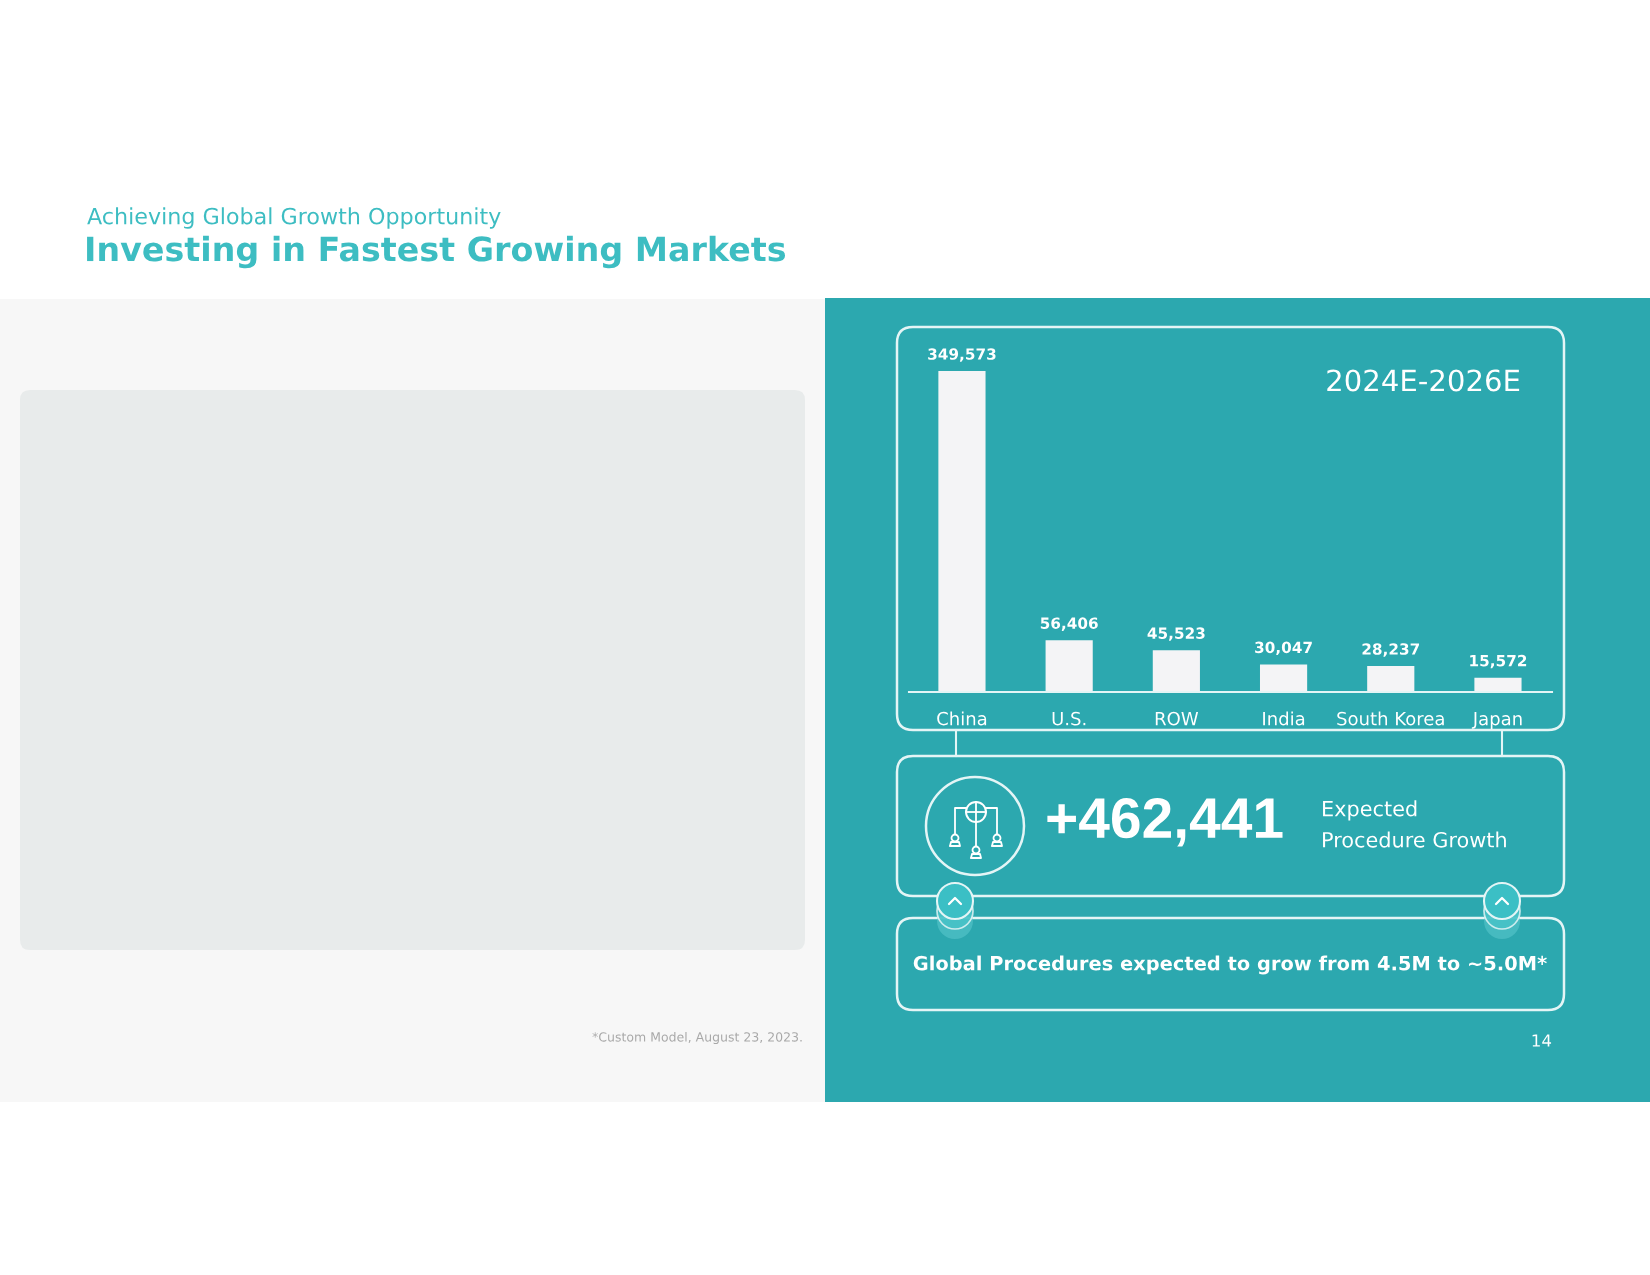 This screenshot has width=1650, height=1275. Describe the element at coordinates (1283, 648) in the screenshot. I see `data-label: 30,047` at that location.